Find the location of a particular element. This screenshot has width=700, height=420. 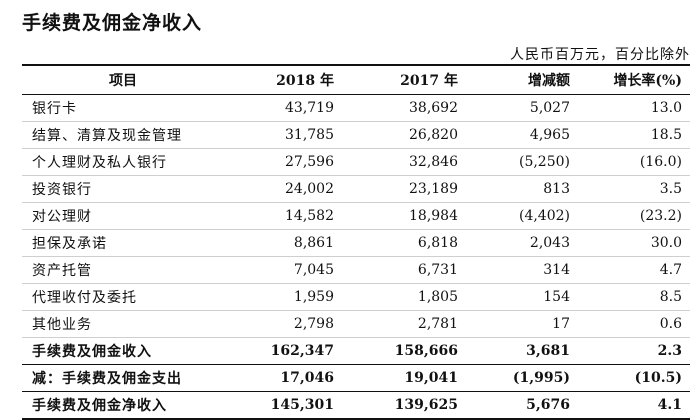

column-header-2018: 2018 年 is located at coordinates (282, 79).